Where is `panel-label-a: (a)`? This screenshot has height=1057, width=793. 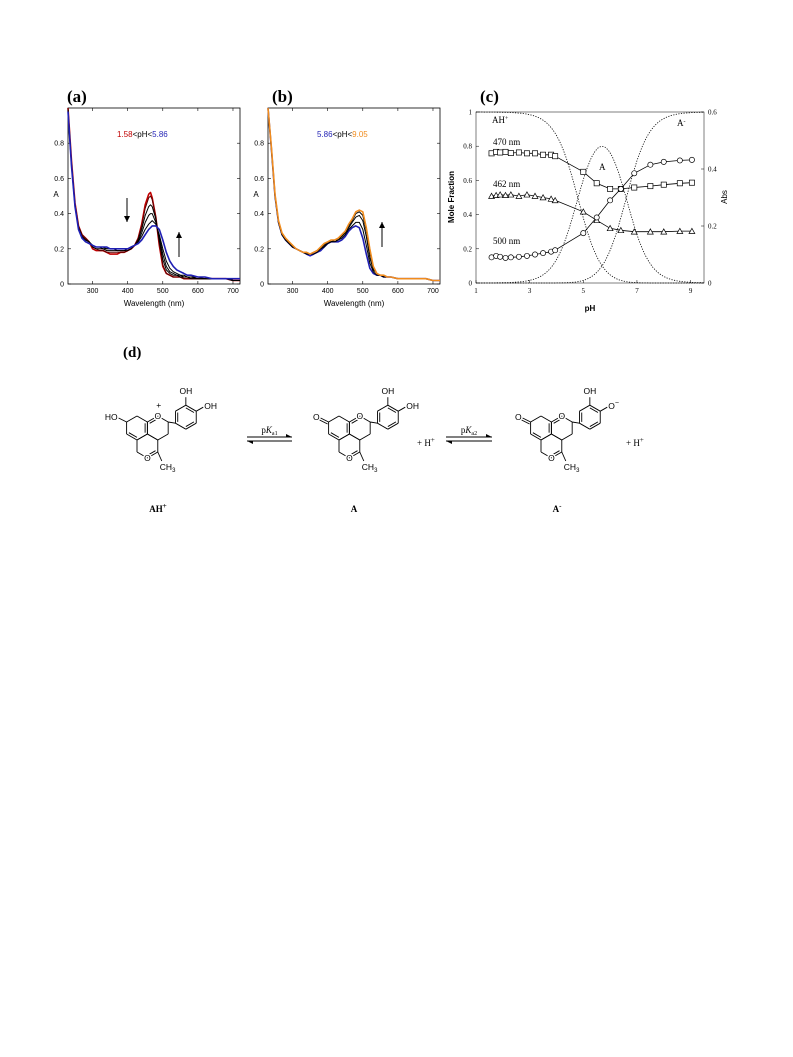 panel-label-a: (a) is located at coordinates (77, 96).